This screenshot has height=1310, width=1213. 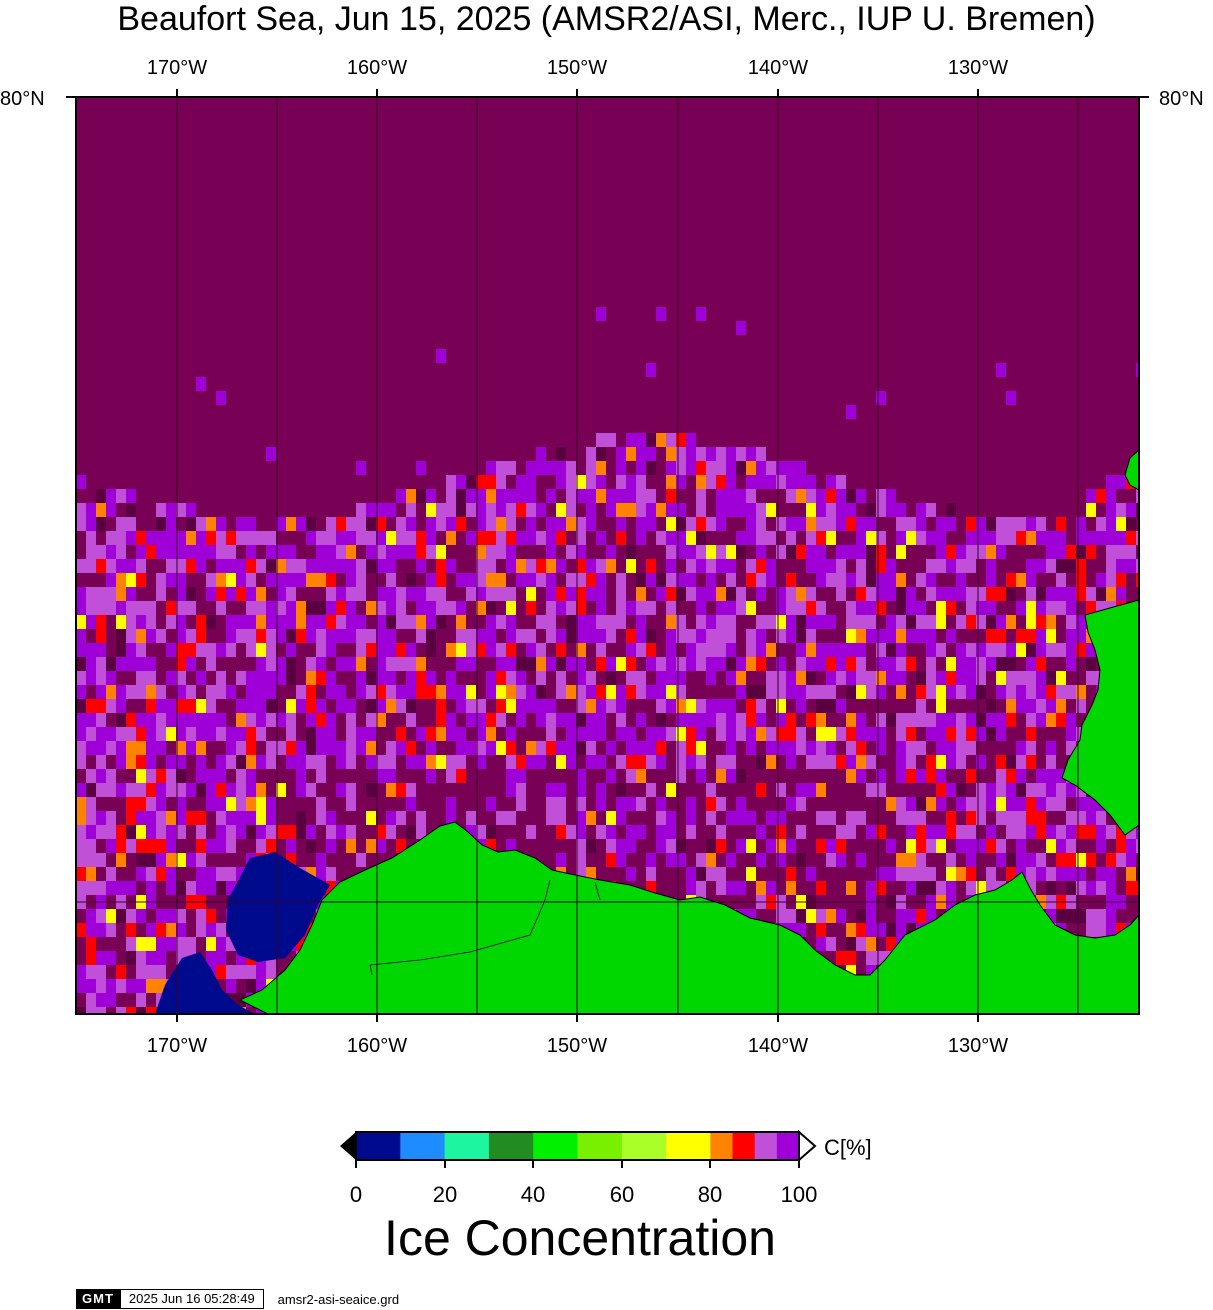 I want to click on lat-label-left-80n: 80°N, so click(x=22, y=99).